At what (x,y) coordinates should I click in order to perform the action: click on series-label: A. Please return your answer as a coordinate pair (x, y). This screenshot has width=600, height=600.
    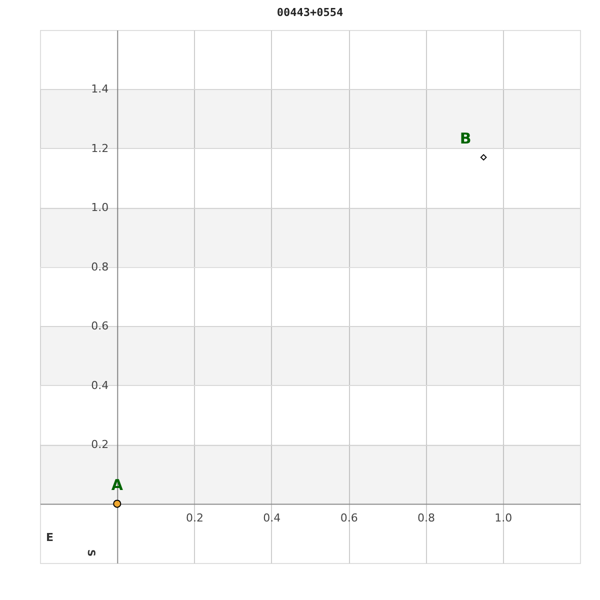
    Looking at the image, I should click on (117, 485).